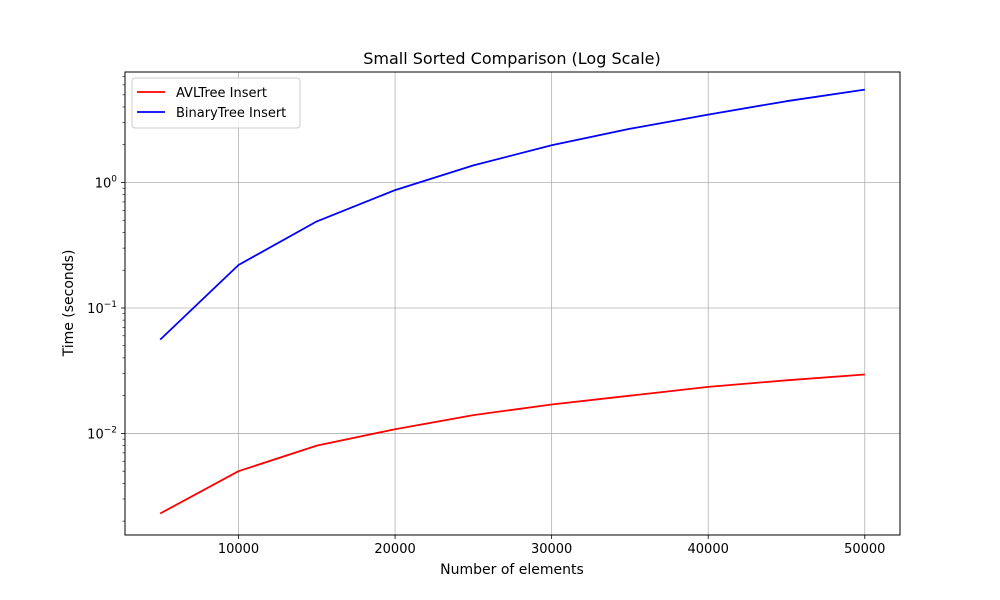 Image resolution: width=1000 pixels, height=600 pixels. I want to click on legend-label: BinaryTree Insert, so click(231, 113).